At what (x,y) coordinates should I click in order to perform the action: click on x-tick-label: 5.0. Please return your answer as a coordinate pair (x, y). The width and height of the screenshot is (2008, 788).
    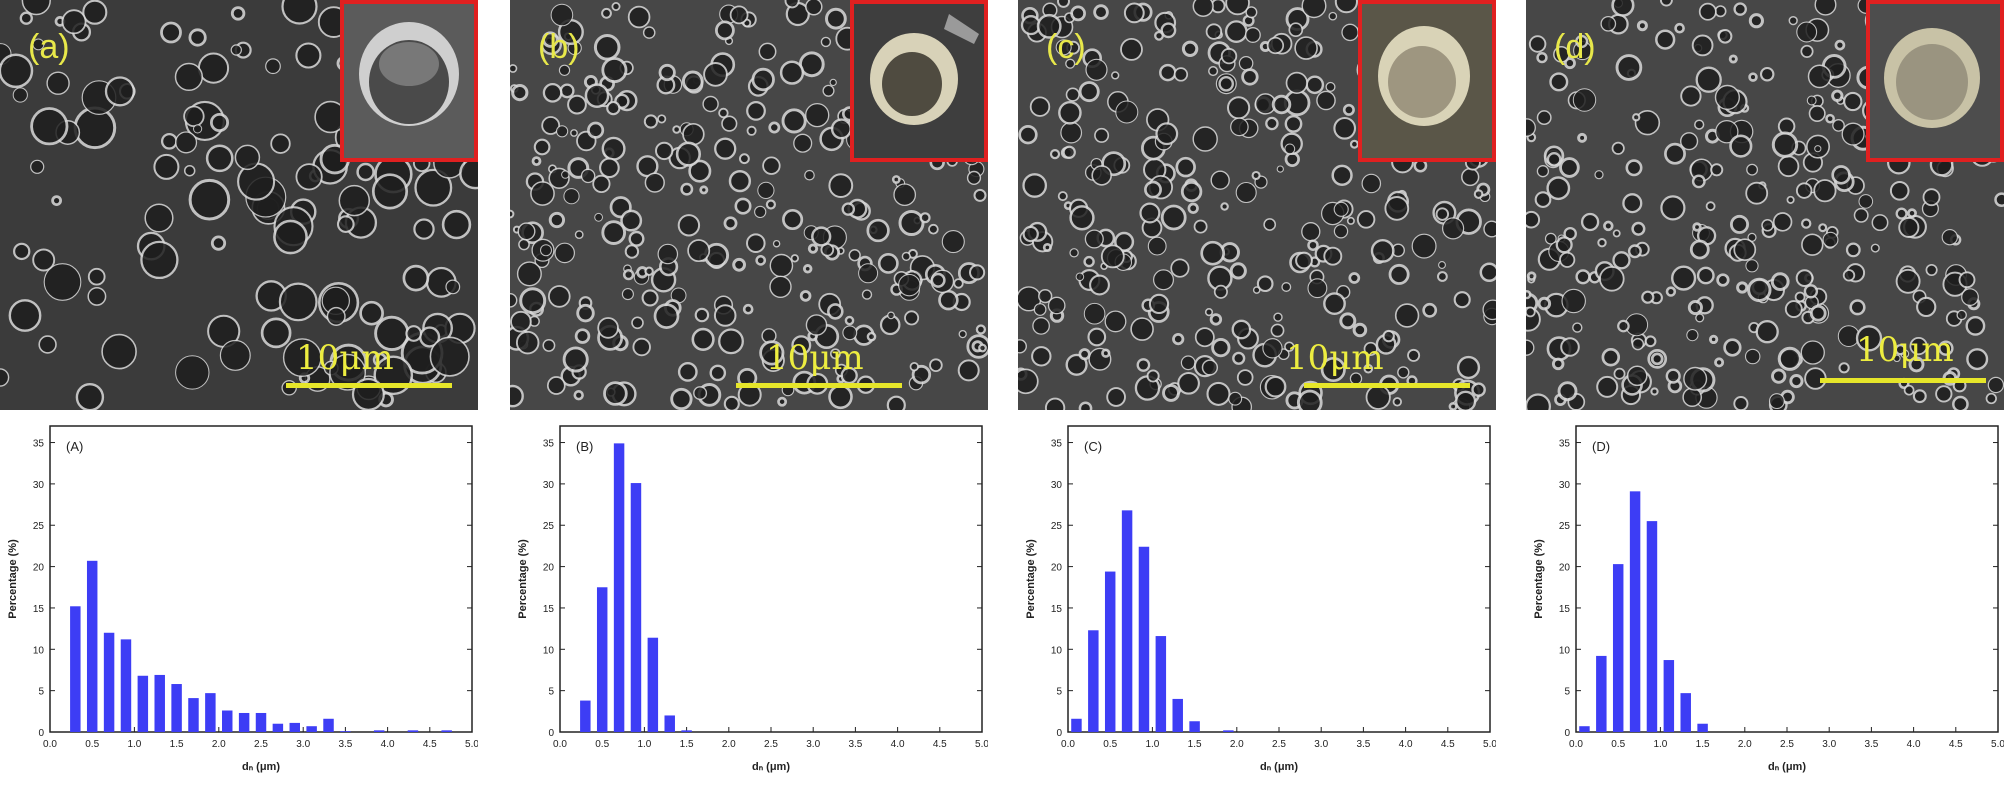
    Looking at the image, I should click on (981, 744).